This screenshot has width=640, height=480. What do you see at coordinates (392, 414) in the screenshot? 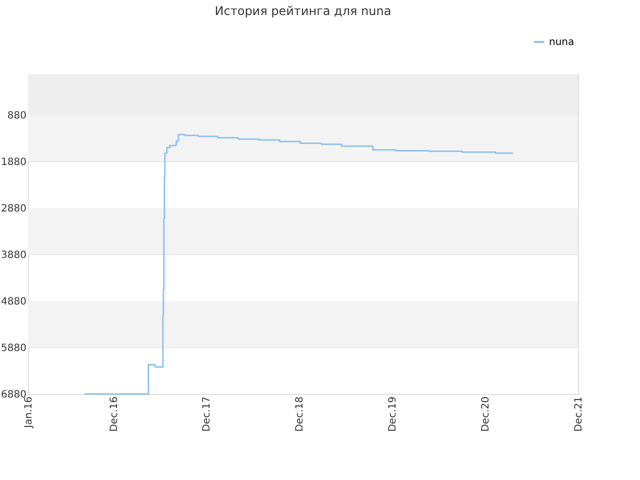
I see `x-tick-label: Dec.19` at bounding box center [392, 414].